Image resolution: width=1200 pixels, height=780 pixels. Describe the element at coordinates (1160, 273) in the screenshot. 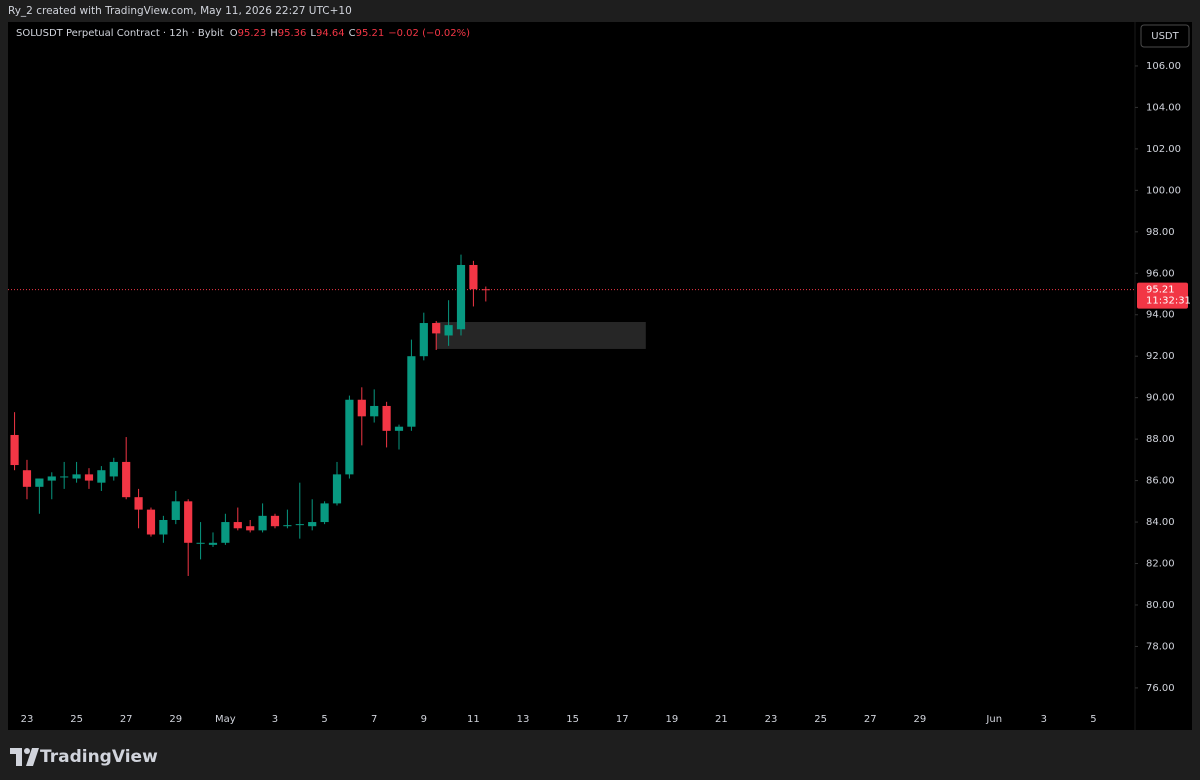

I see `y-tick-label: 96.00` at that location.